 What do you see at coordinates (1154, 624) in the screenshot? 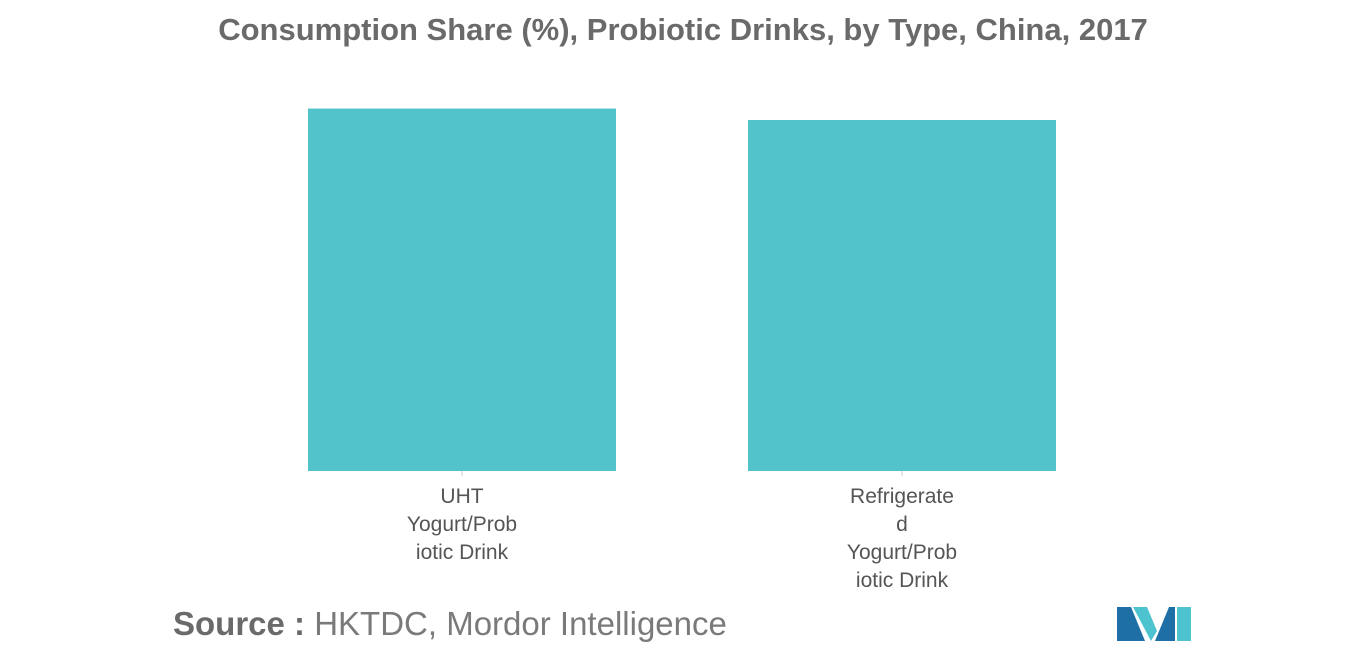
I see `mordor-logo-icon` at bounding box center [1154, 624].